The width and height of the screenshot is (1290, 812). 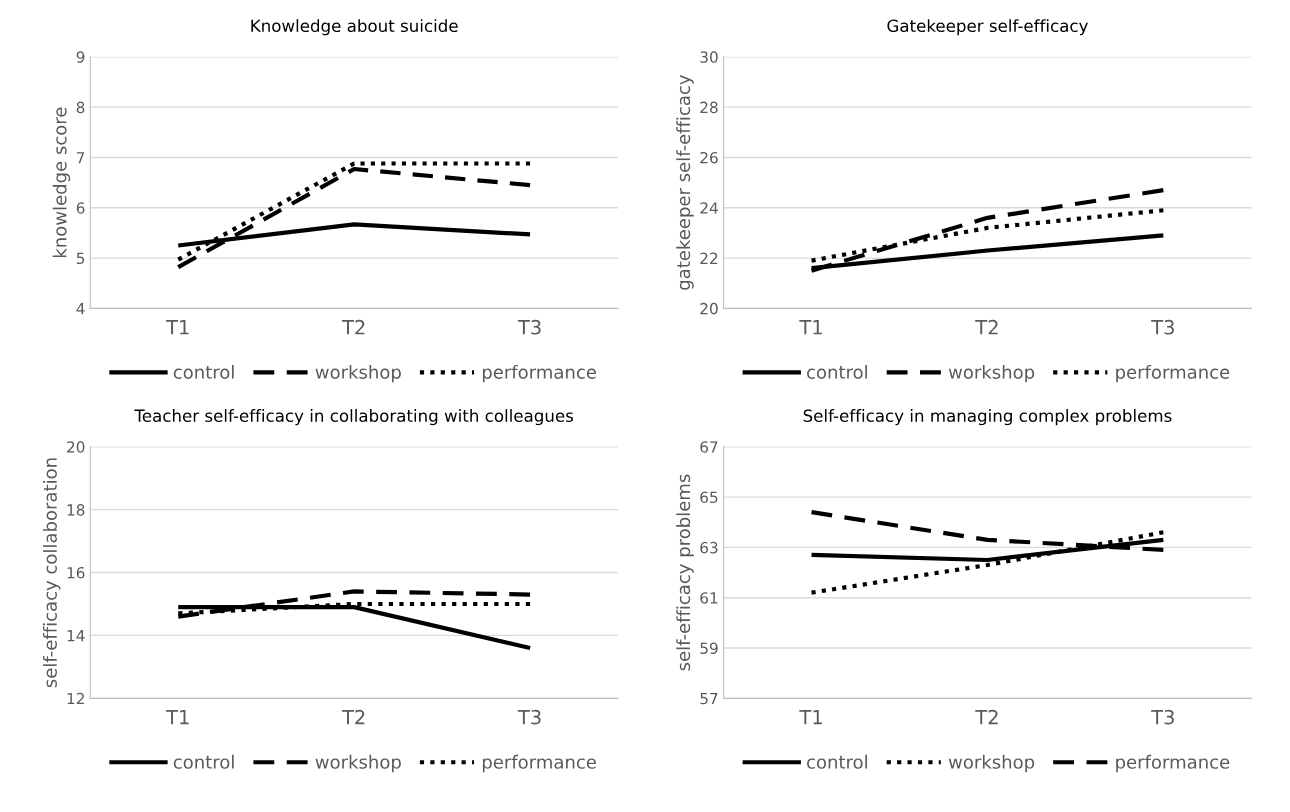 What do you see at coordinates (709, 447) in the screenshot?
I see `y-tick-label: 67` at bounding box center [709, 447].